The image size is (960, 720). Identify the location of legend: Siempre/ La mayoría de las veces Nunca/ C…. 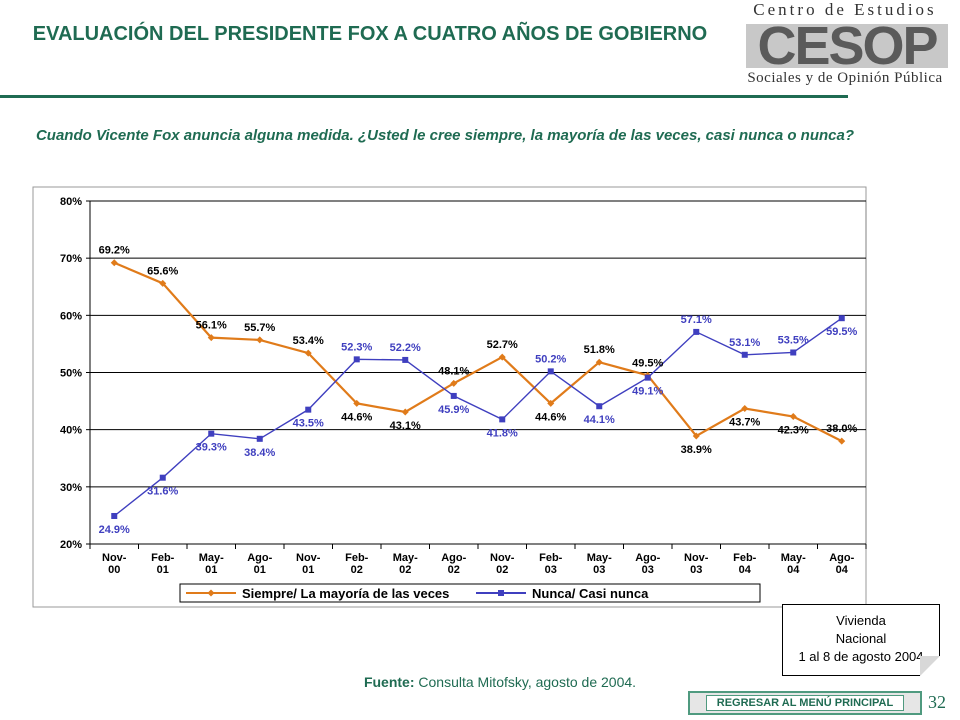
(470, 593).